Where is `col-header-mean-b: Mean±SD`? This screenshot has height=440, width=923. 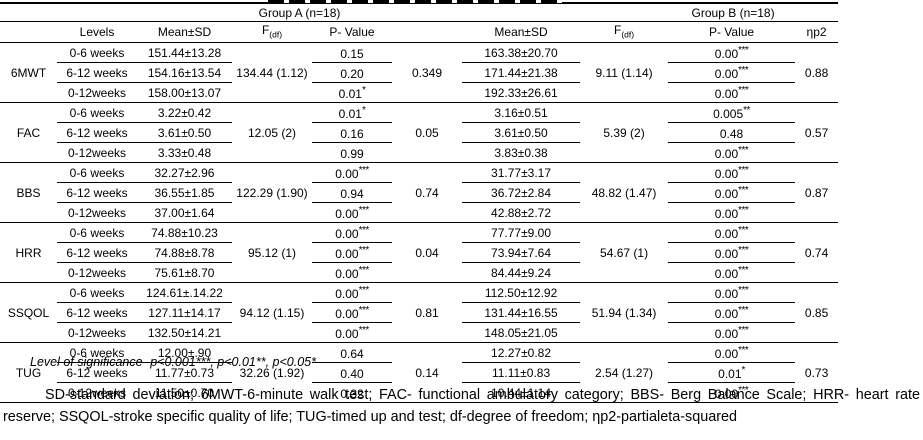 col-header-mean-b: Mean±SD is located at coordinates (521, 32).